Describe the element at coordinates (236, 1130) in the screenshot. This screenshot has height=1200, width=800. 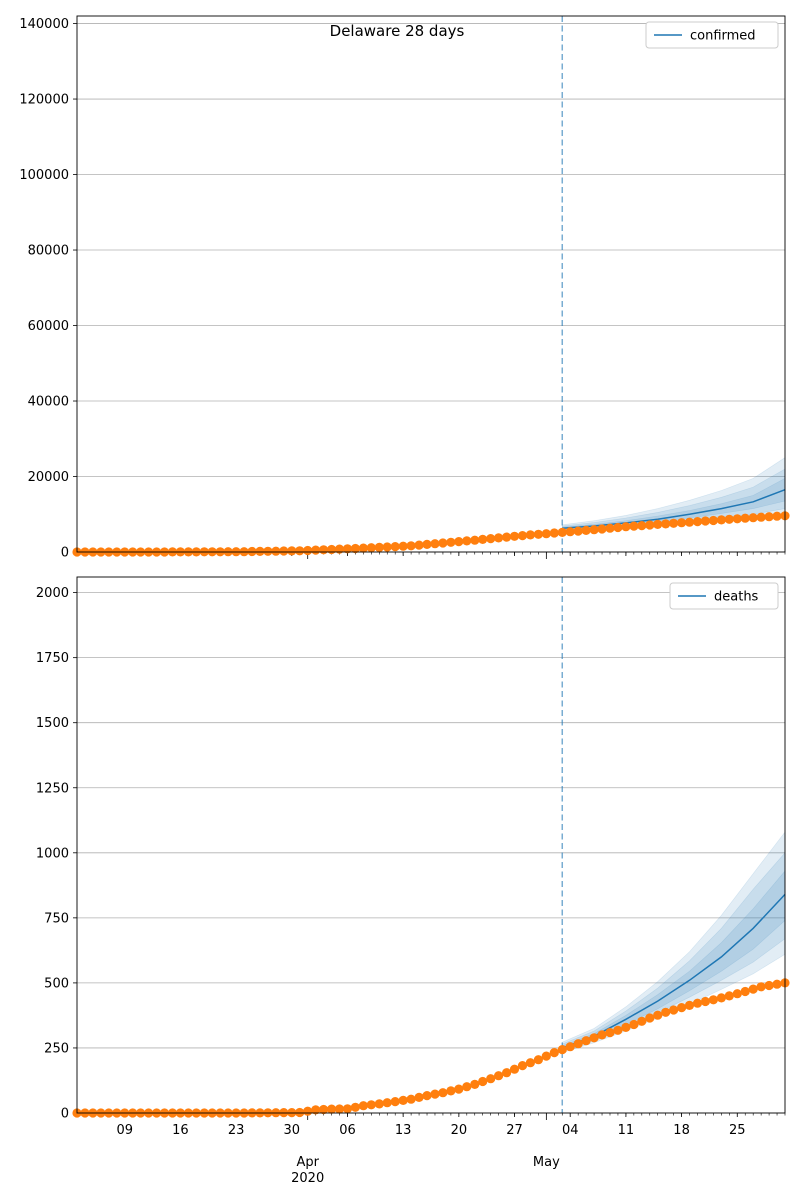
I see `x-tick-label: 23` at that location.